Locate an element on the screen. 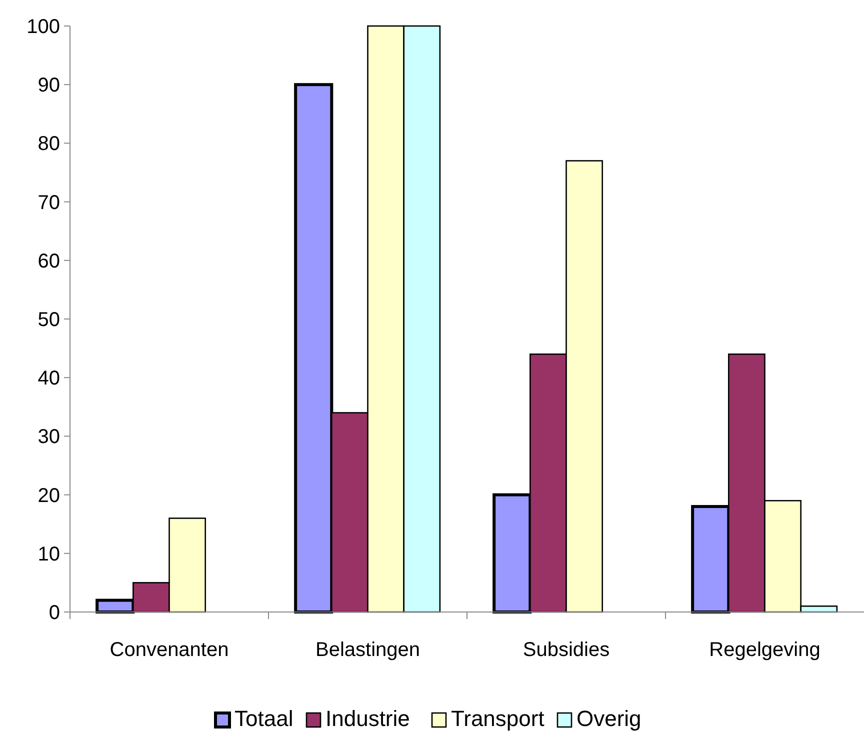 This screenshot has width=864, height=736. x-tick-label: Subsidies is located at coordinates (566, 650).